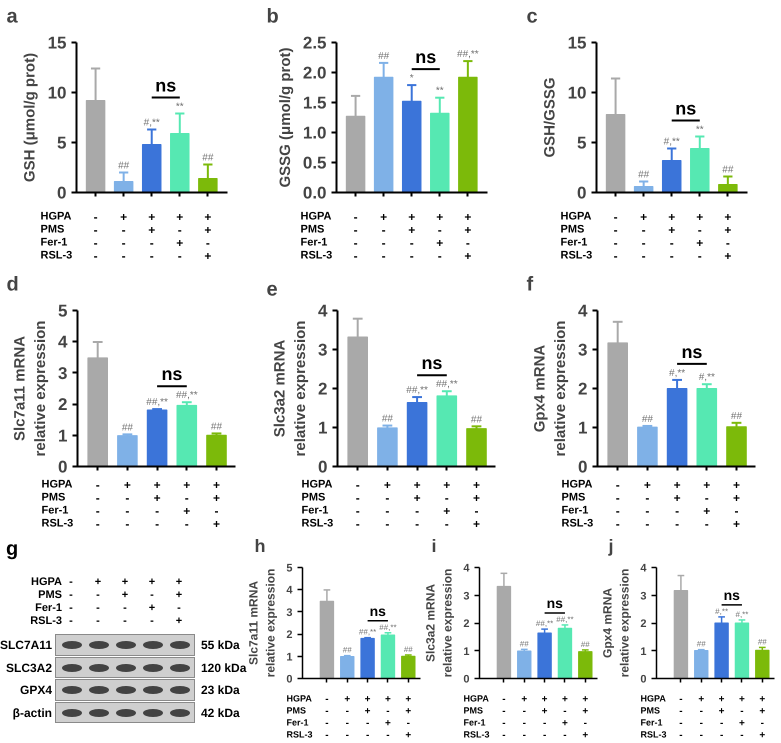 Image resolution: width=781 pixels, height=743 pixels. What do you see at coordinates (272, 289) in the screenshot?
I see `chart-title: e` at bounding box center [272, 289].